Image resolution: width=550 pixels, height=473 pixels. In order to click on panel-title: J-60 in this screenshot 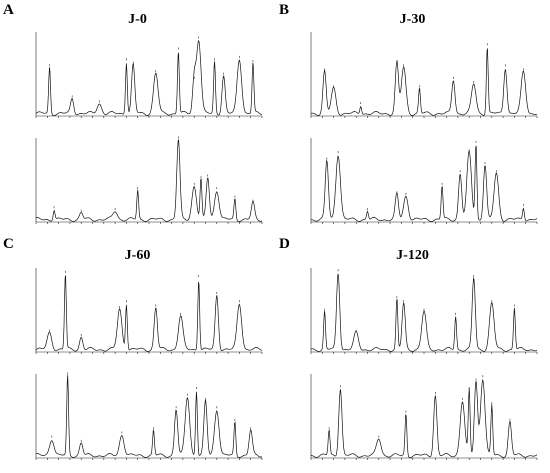, I will do `click(137, 255)`.